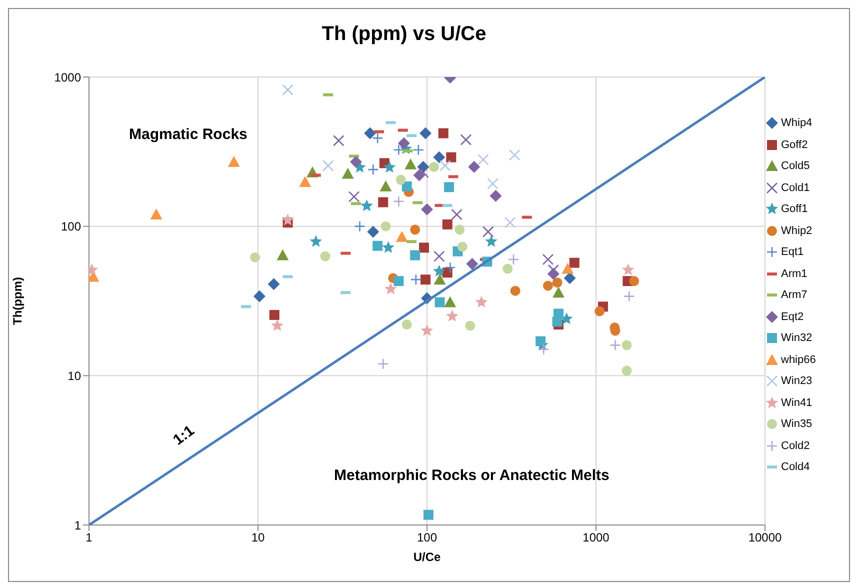 This screenshot has height=588, width=856. I want to click on legend-label: Cold2, so click(795, 446).